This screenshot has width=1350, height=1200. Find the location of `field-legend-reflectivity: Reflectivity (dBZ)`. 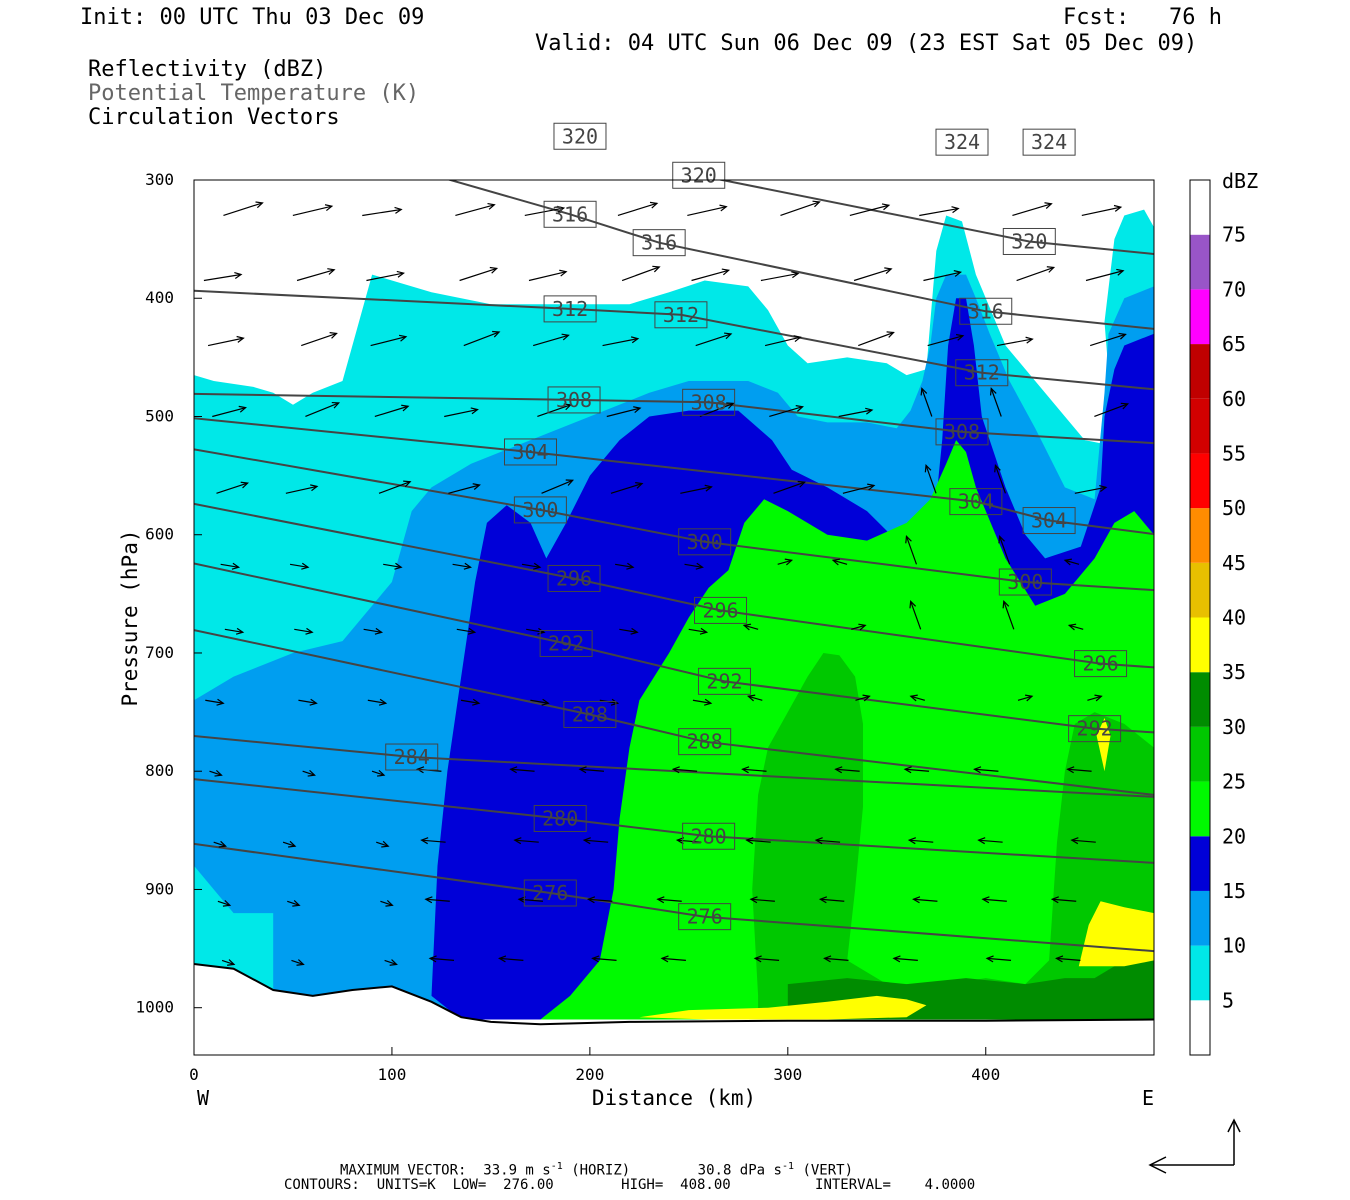

field-legend-reflectivity: Reflectivity (dBZ) is located at coordinates (207, 69).